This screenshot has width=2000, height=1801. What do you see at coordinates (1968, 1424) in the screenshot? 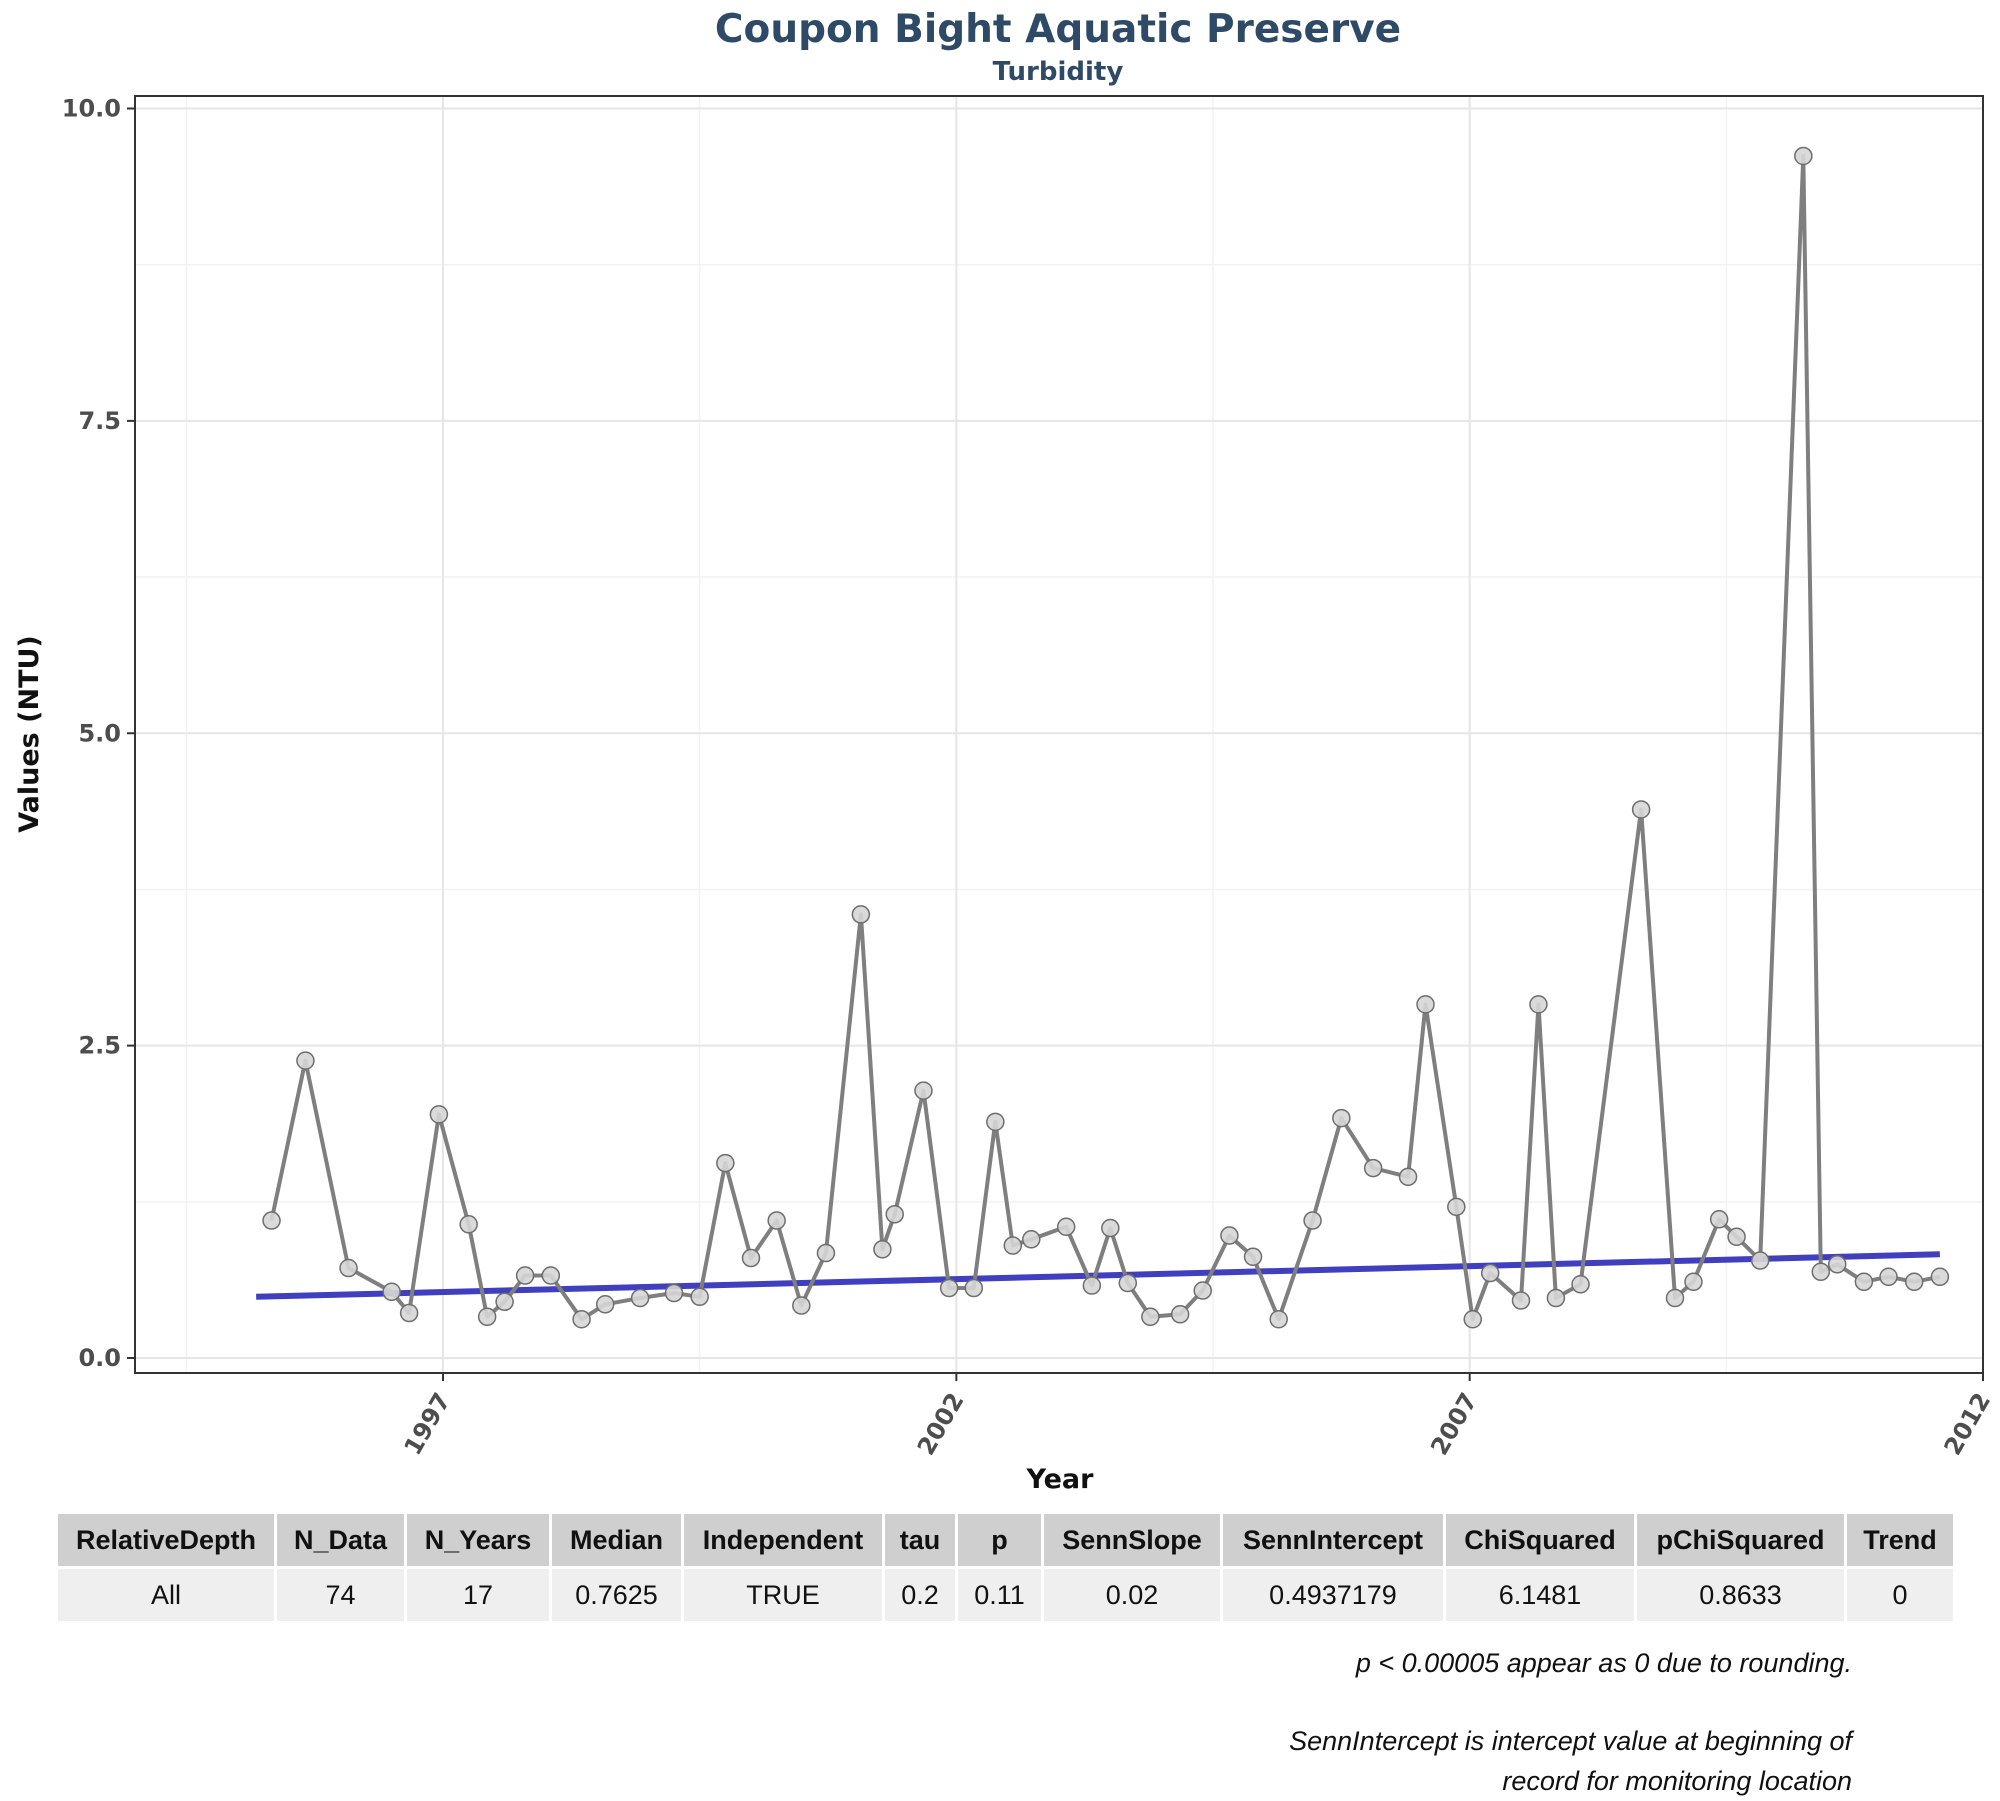
I see `x-tick-label: 2012` at bounding box center [1968, 1424].